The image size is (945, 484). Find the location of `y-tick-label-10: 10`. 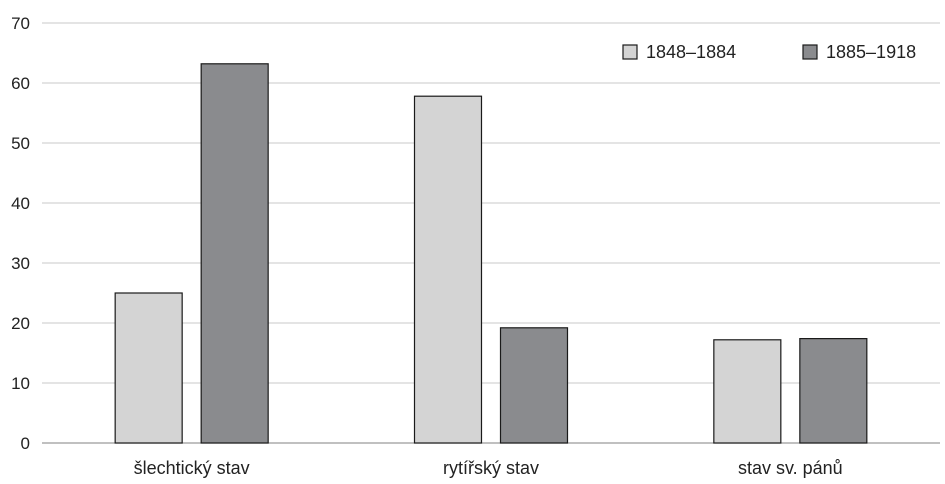

y-tick-label-10: 10 is located at coordinates (20, 383).